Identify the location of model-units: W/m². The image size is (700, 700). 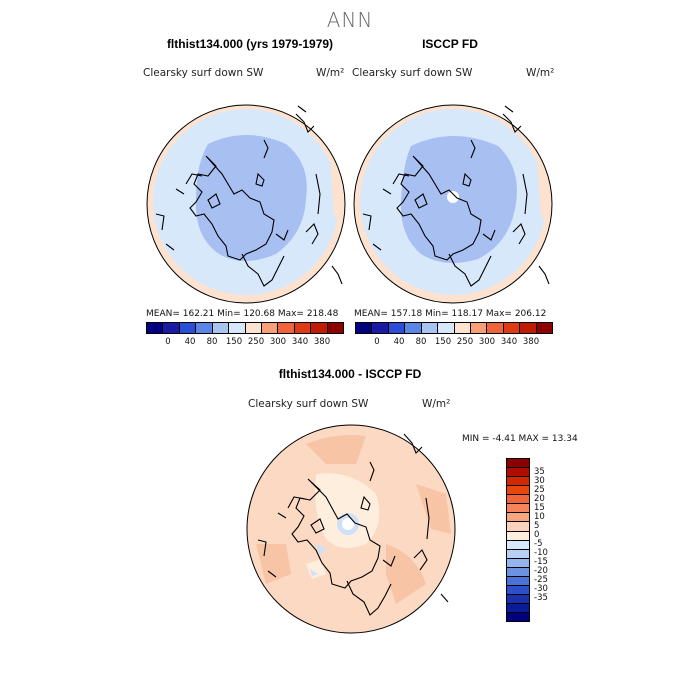
(330, 73).